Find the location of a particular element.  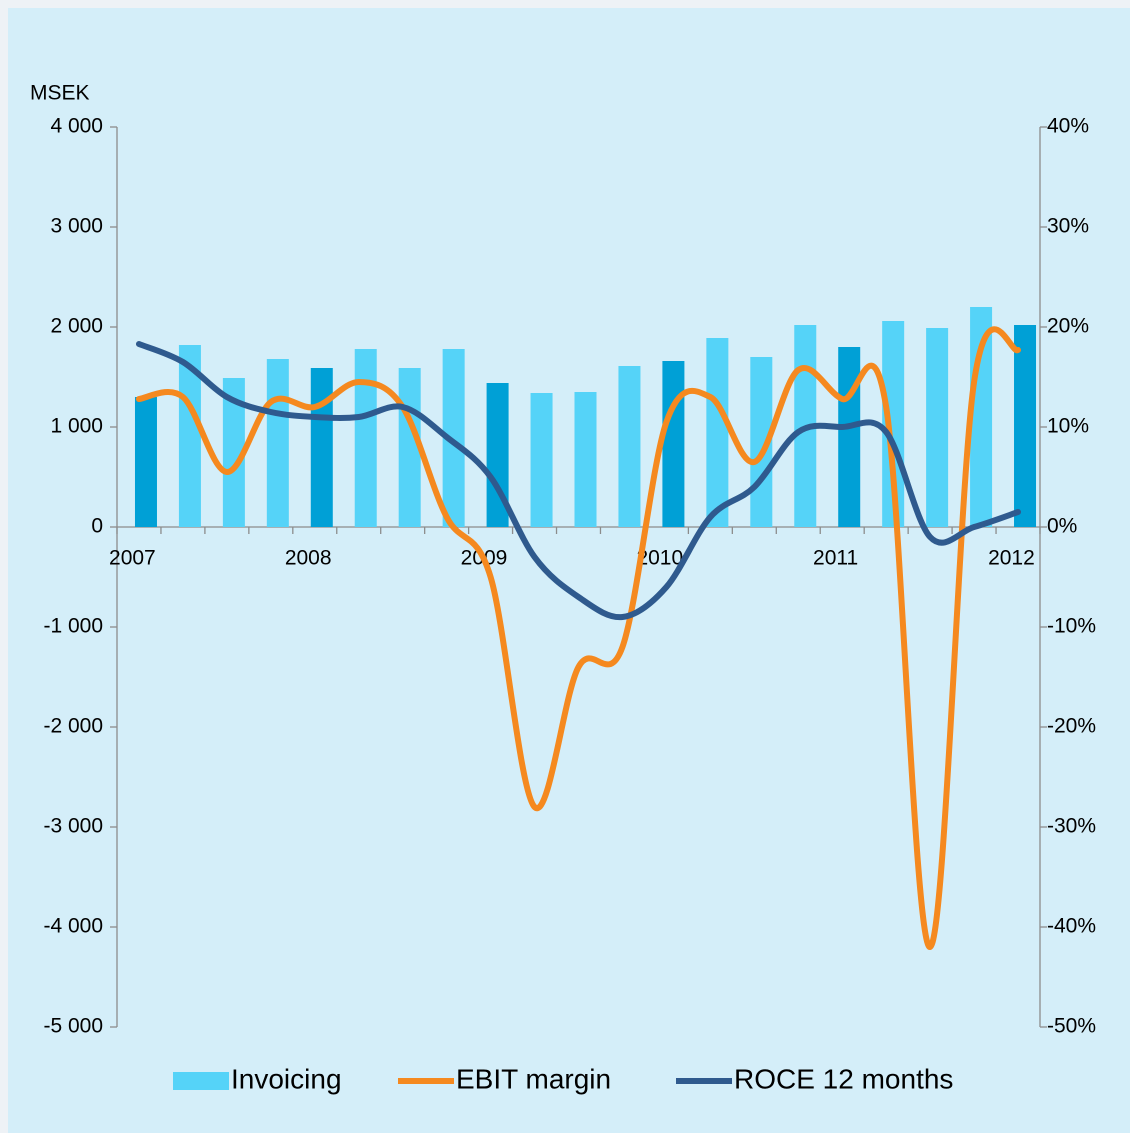

y-tick-label: -1 000 is located at coordinates (73, 626).